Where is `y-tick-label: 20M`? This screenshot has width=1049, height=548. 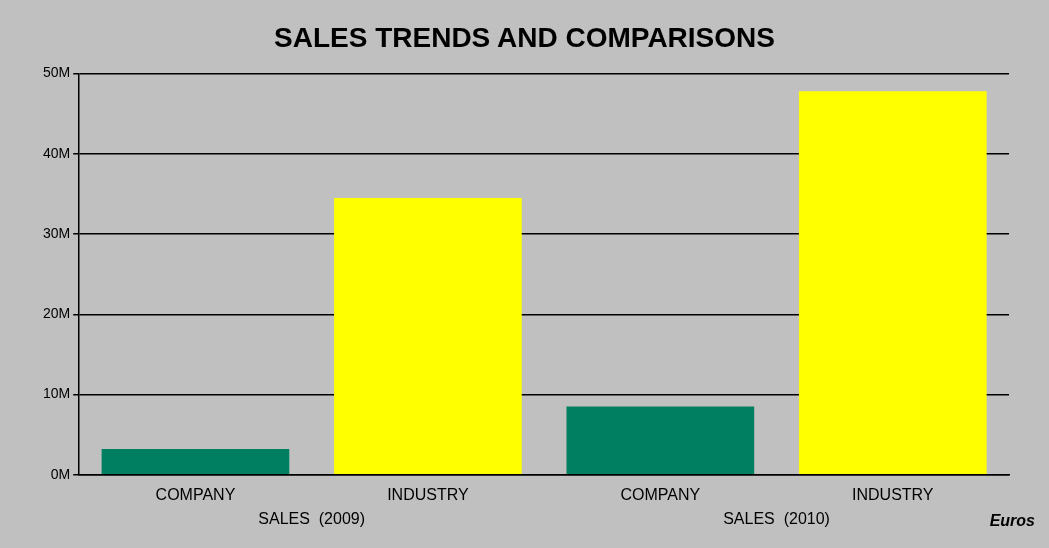
y-tick-label: 20M is located at coordinates (57, 313).